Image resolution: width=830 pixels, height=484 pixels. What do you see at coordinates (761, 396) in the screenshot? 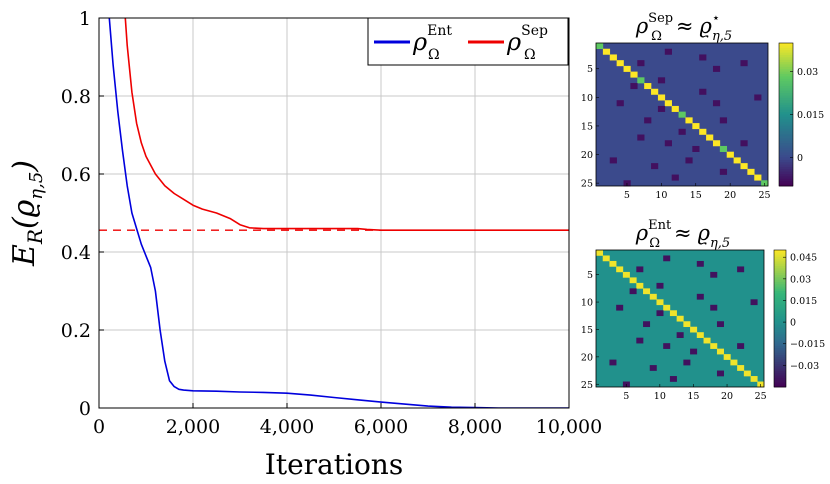
I see `heatmap-x-tick-label: 25` at bounding box center [761, 396].